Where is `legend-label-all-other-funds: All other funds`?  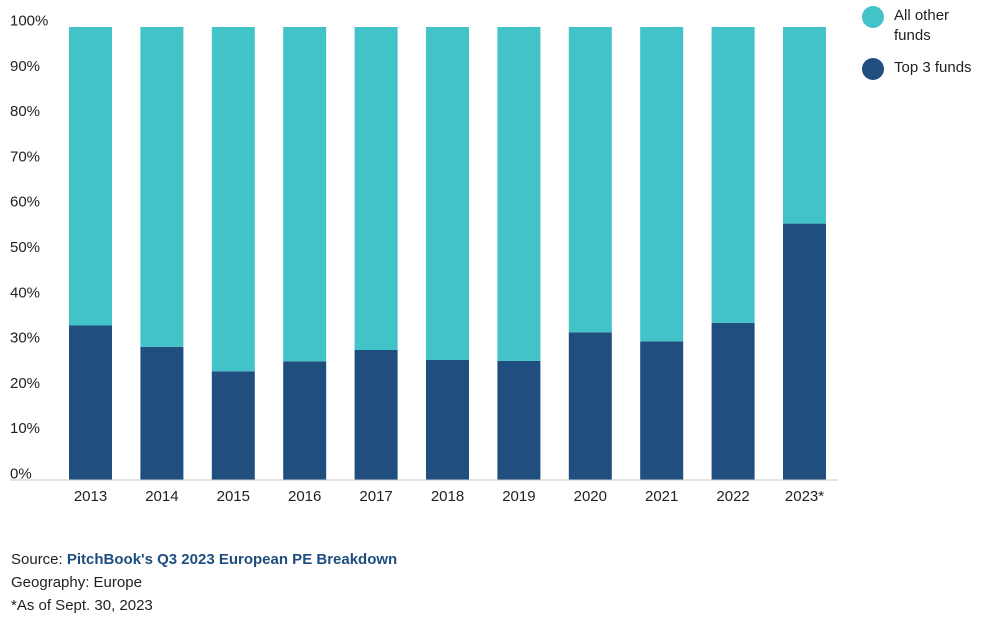
legend-label-all-other-funds: All other funds is located at coordinates (922, 25).